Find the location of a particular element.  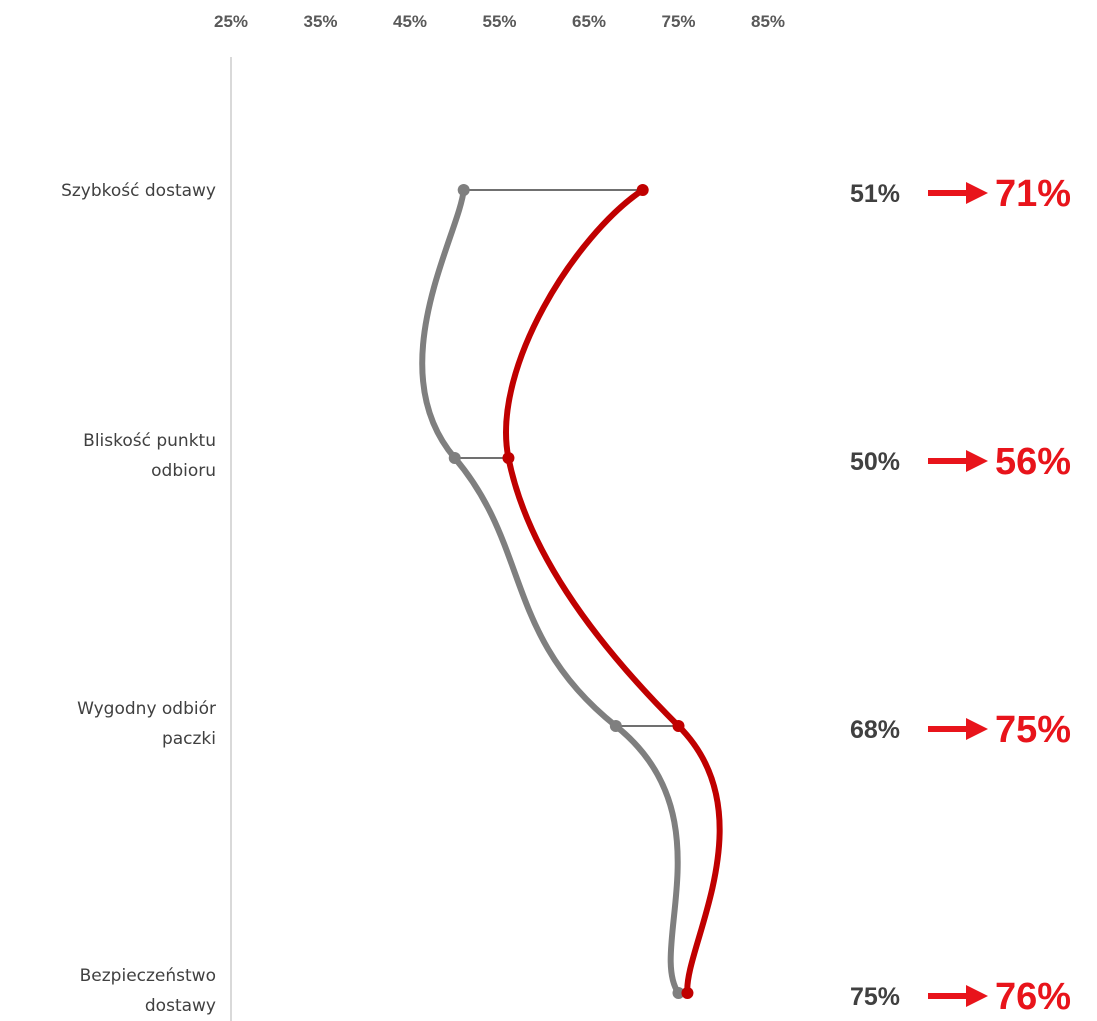

x-tick-label: 55% is located at coordinates (499, 21).